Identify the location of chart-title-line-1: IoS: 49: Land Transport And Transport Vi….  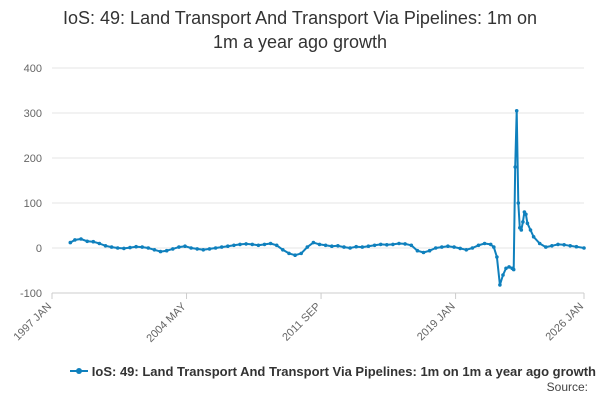
(300, 18).